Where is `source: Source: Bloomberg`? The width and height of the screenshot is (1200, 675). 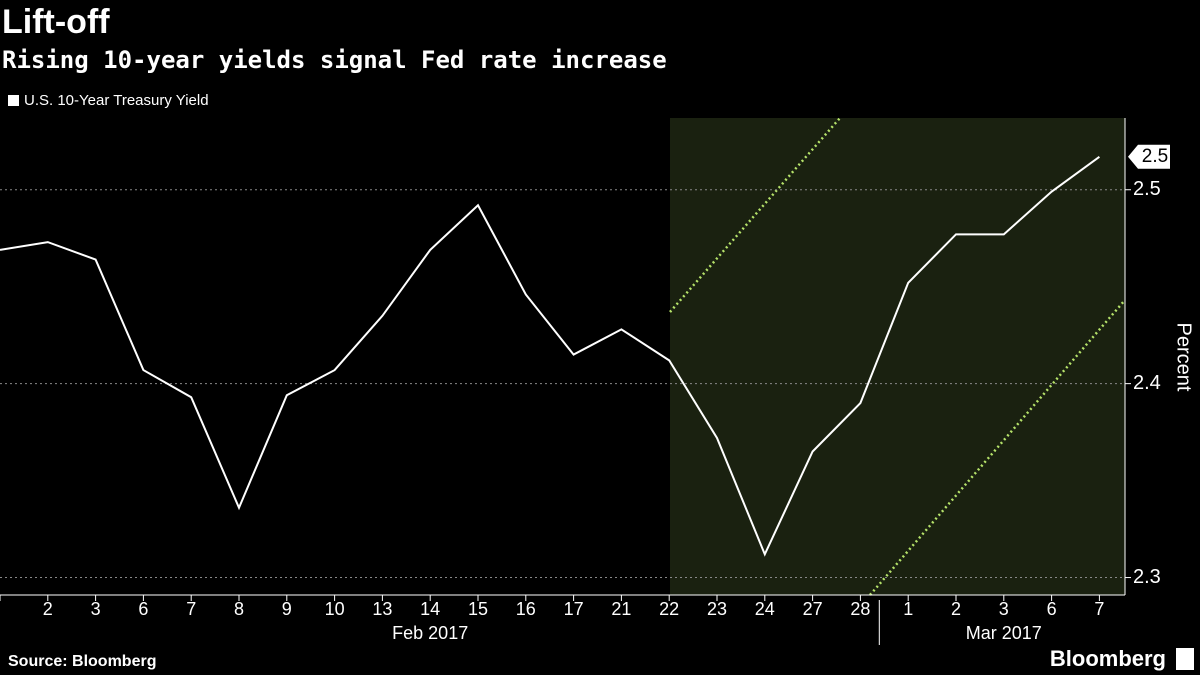 source: Source: Bloomberg is located at coordinates (82, 661).